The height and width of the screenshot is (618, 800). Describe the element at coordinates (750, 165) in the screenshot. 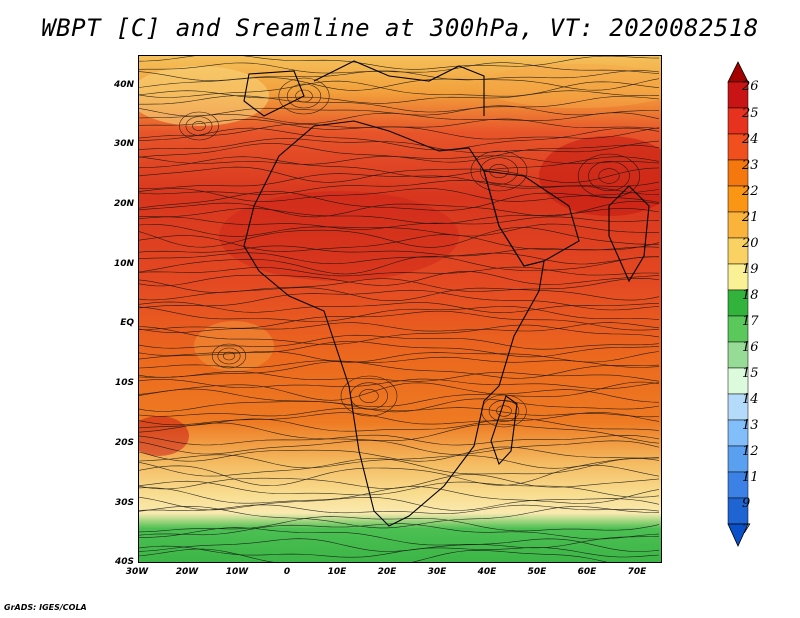

I see `colorbar-label-23: 23` at that location.